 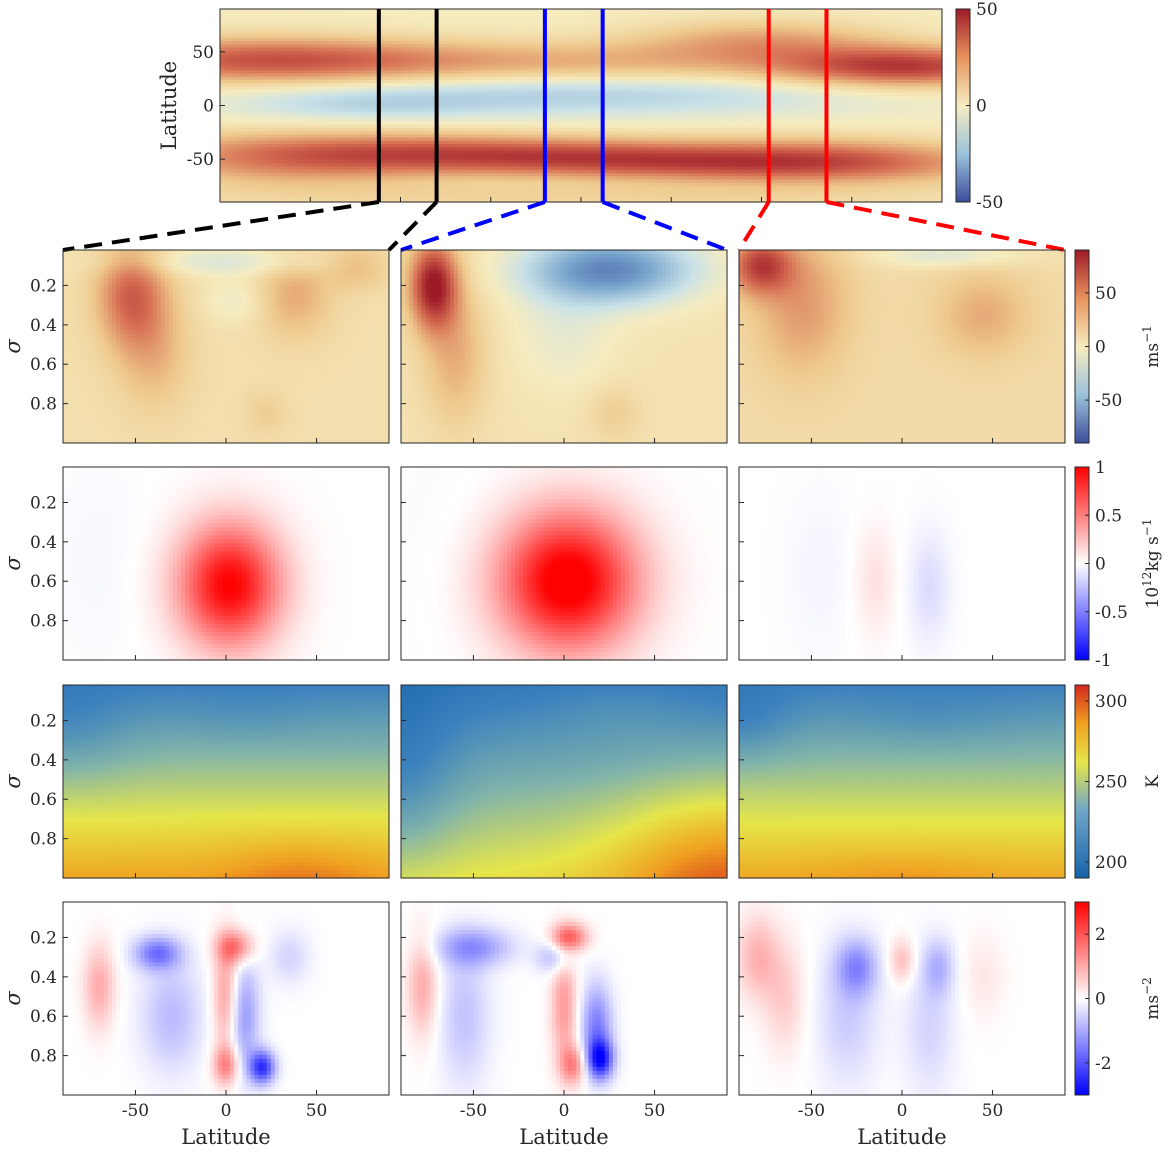 I want to click on section-heatmap-r3-c2, so click(x=564, y=782).